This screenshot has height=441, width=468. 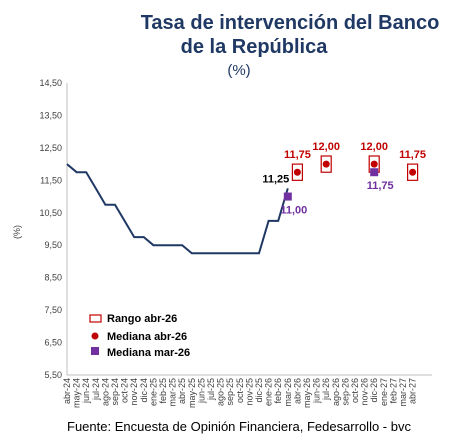 What do you see at coordinates (201, 391) in the screenshot?
I see `x-tick-label: jun-25` at bounding box center [201, 391].